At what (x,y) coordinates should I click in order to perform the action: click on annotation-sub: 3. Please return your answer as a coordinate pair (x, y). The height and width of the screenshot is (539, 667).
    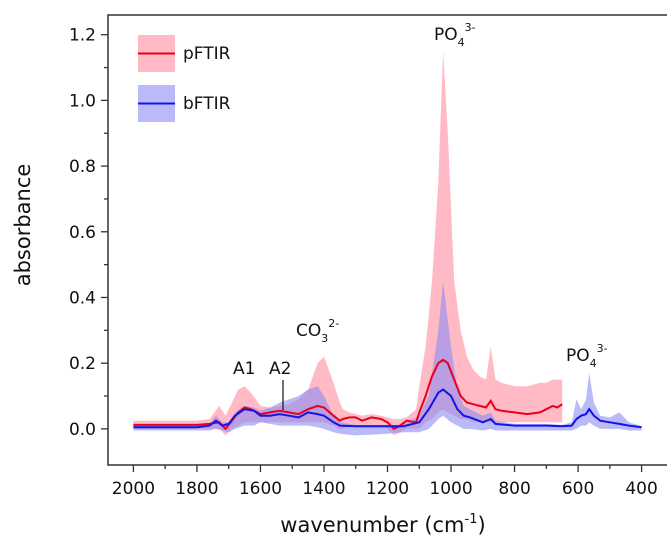
    Looking at the image, I should click on (324, 338).